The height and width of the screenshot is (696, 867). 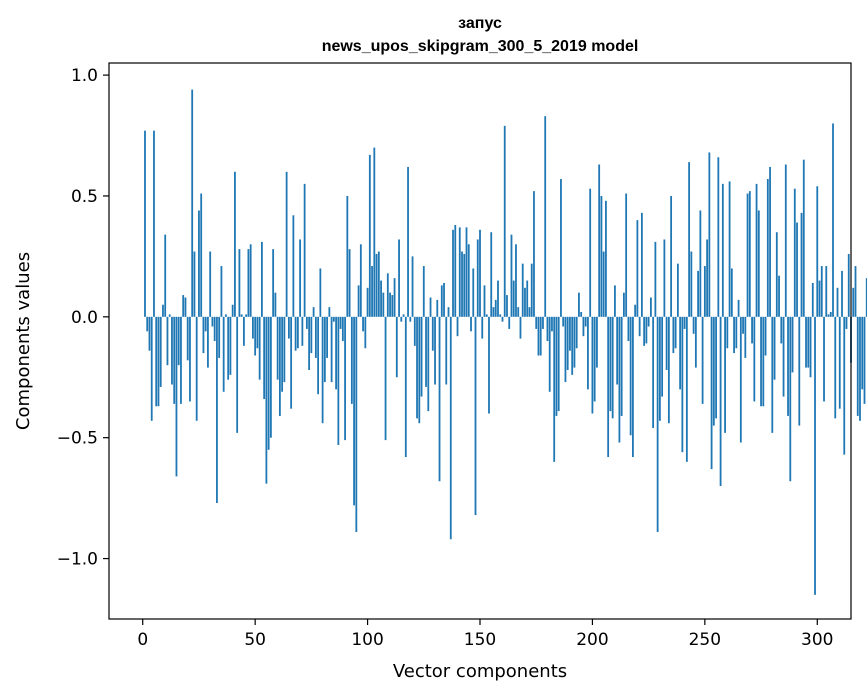 What do you see at coordinates (480, 23) in the screenshot?
I see `chart-title-line-1: запус` at bounding box center [480, 23].